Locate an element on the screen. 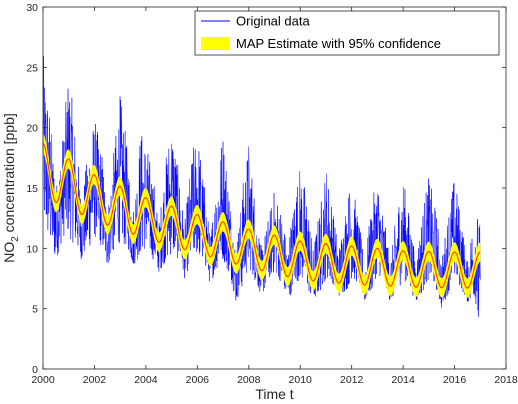 The image size is (518, 404). y-tick-label: 25 is located at coordinates (32, 68).